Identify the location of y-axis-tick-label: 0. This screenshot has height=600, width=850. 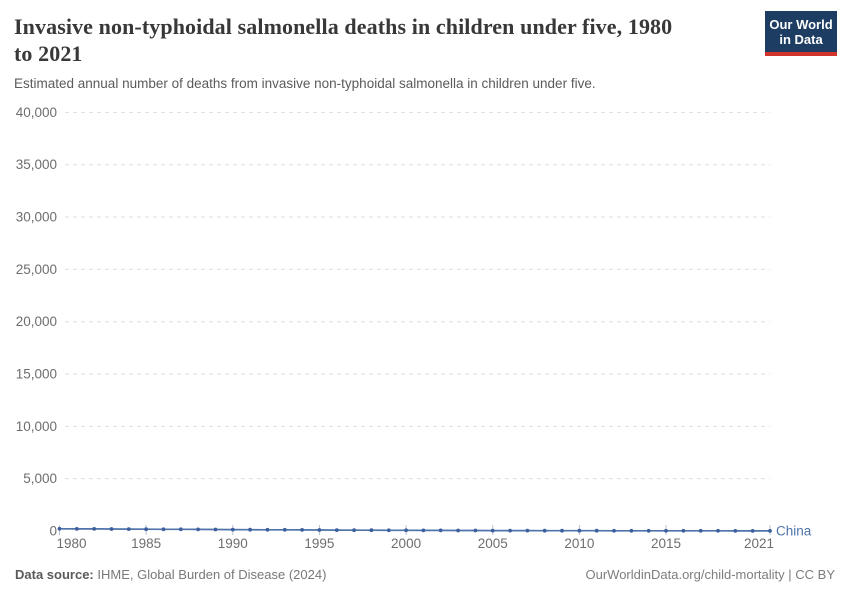
(53, 531).